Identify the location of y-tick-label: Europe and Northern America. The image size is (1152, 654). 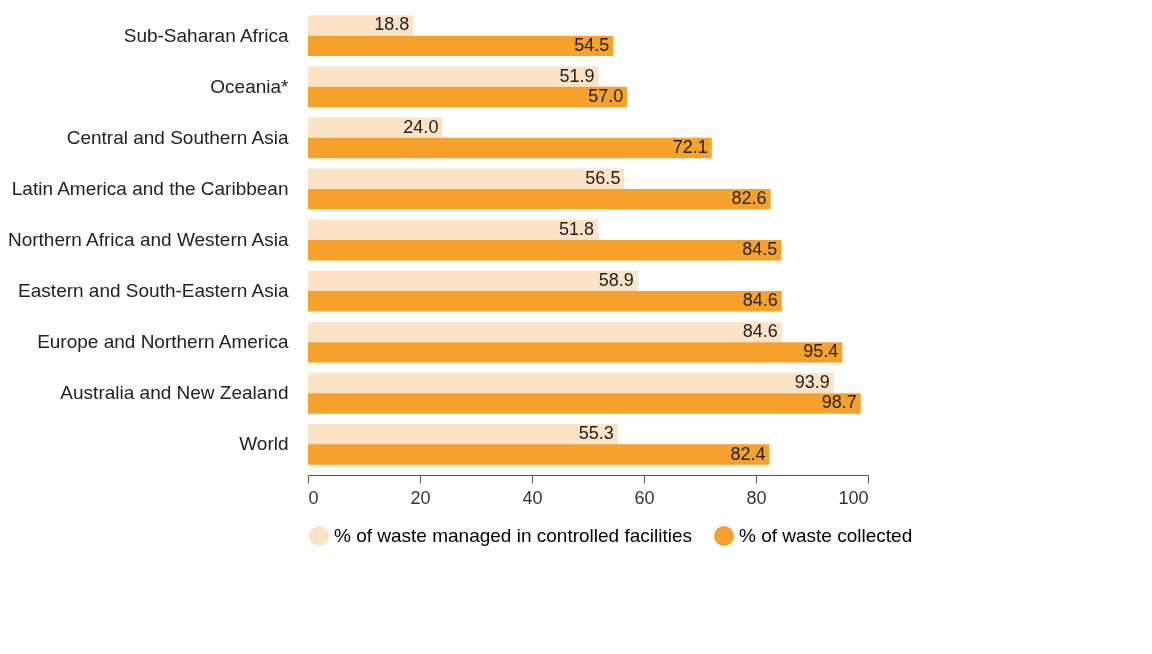
(163, 342).